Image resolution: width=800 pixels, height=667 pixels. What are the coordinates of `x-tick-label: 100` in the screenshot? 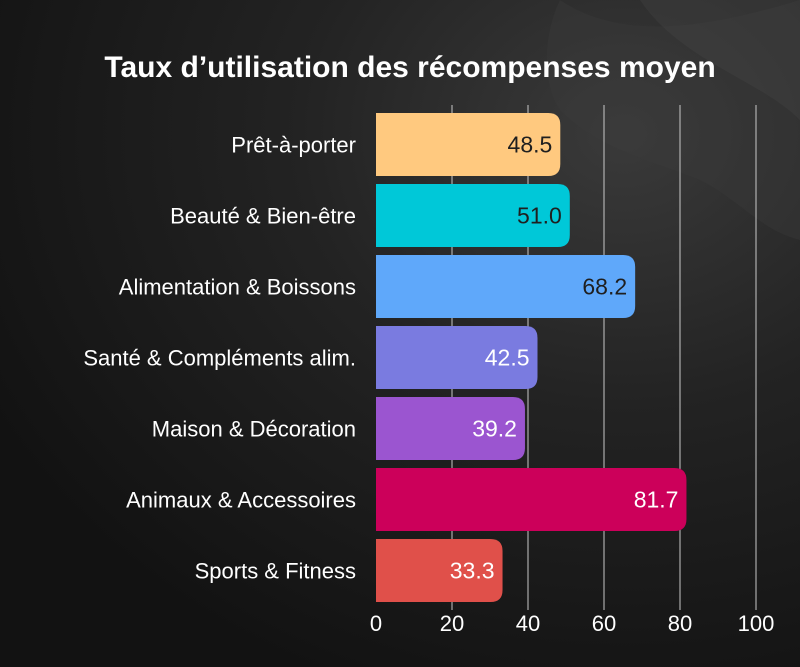 It's located at (756, 623).